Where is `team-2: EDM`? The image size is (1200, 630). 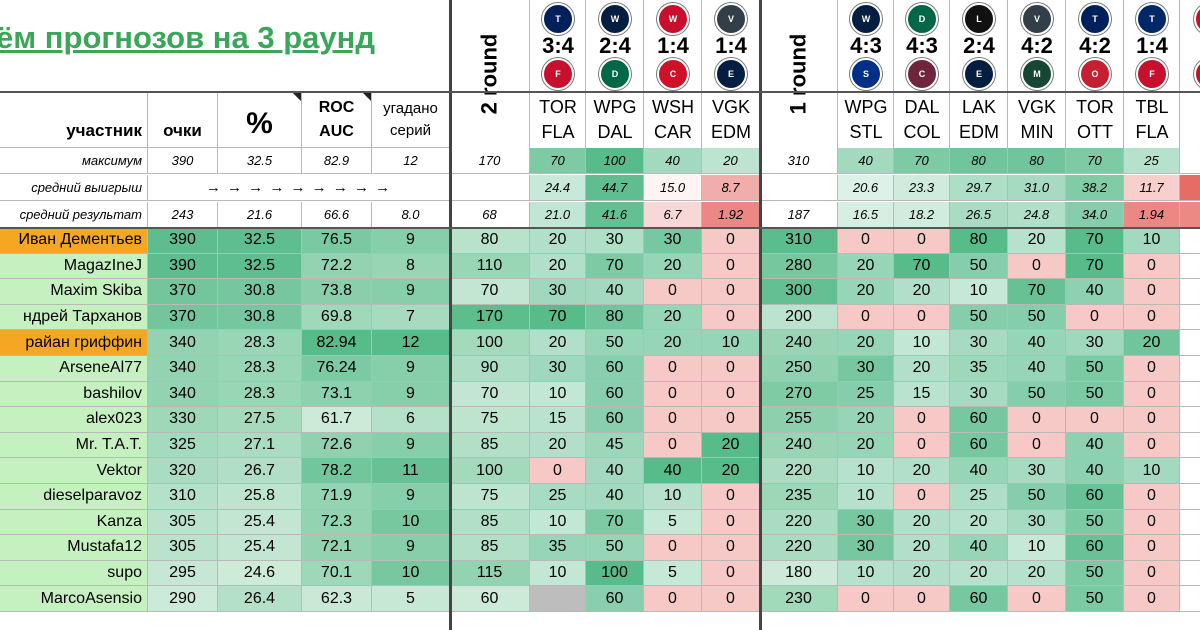 team-2: EDM is located at coordinates (731, 132).